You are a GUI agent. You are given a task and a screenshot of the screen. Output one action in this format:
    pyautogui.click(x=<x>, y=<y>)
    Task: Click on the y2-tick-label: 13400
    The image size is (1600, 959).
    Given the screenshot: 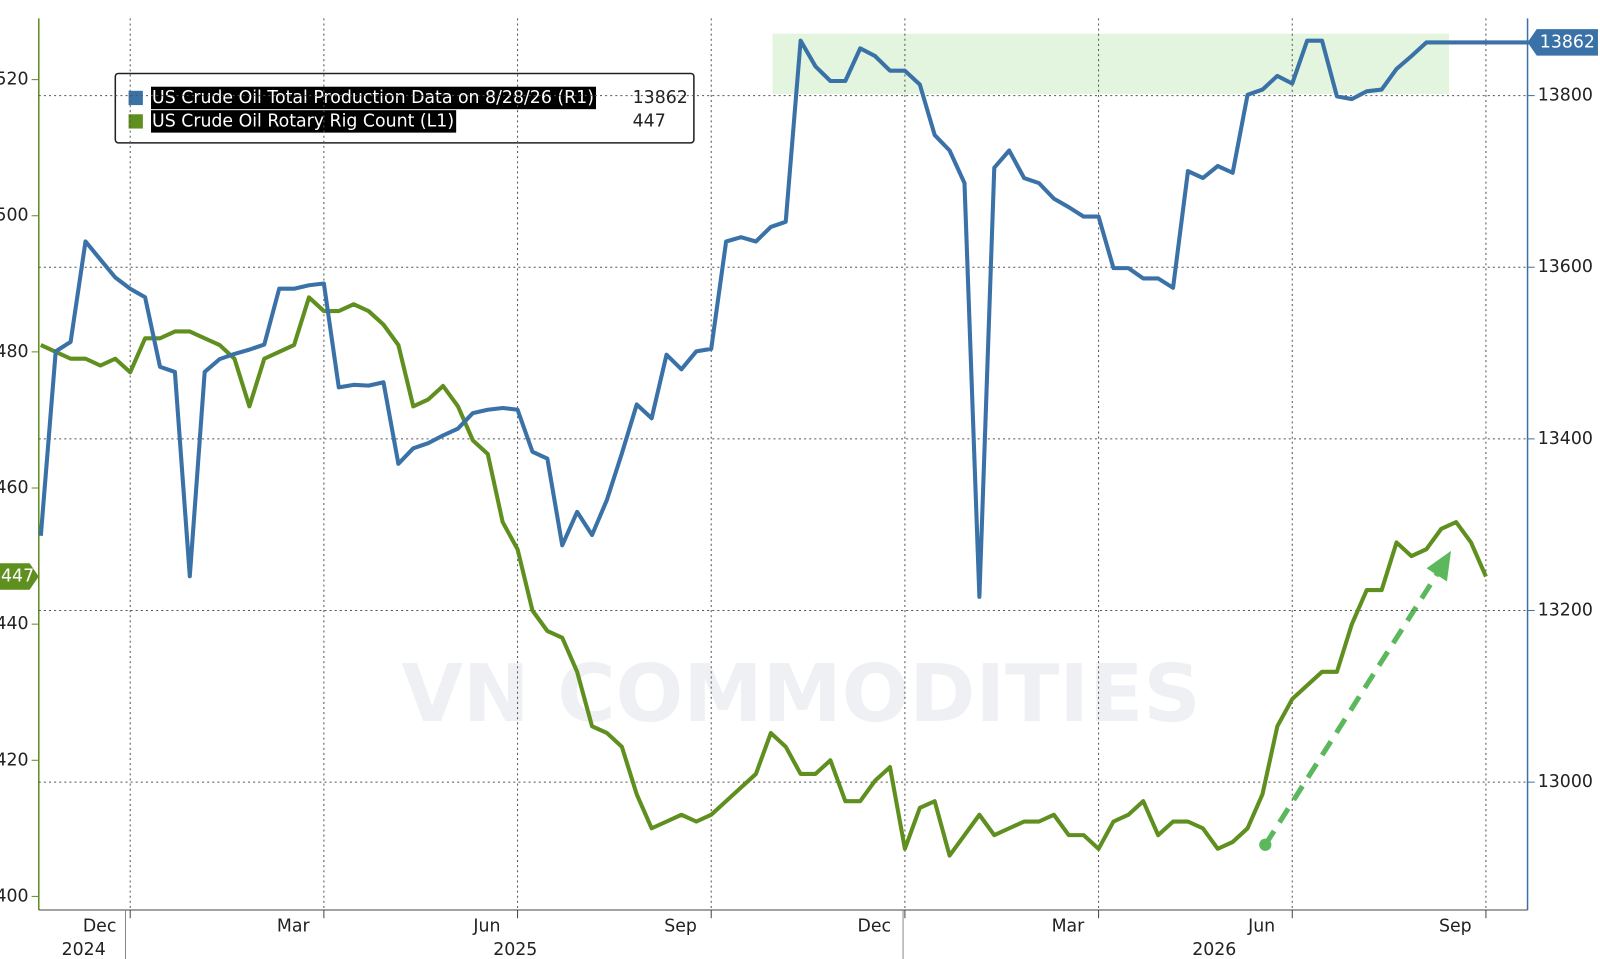 What is the action you would take?
    pyautogui.click(x=1565, y=439)
    